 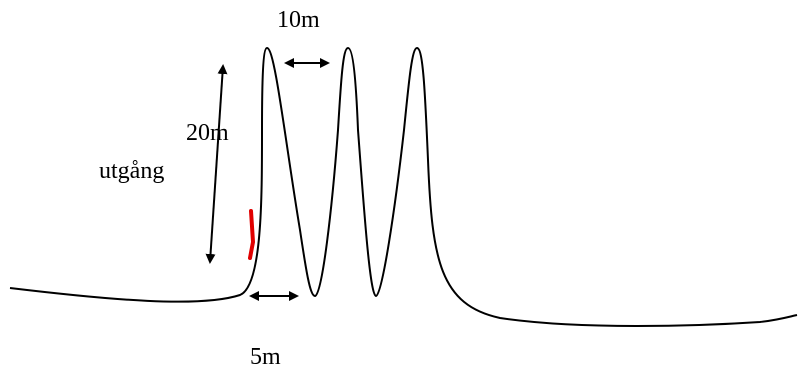 I want to click on top-width-label: 10m, so click(x=298, y=20).